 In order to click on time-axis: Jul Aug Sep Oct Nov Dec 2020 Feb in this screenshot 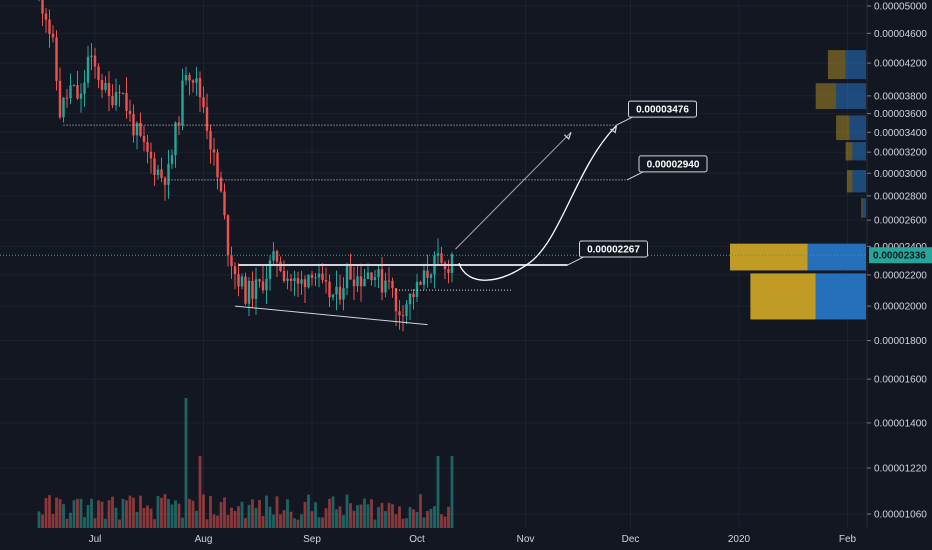, I will do `click(473, 539)`.